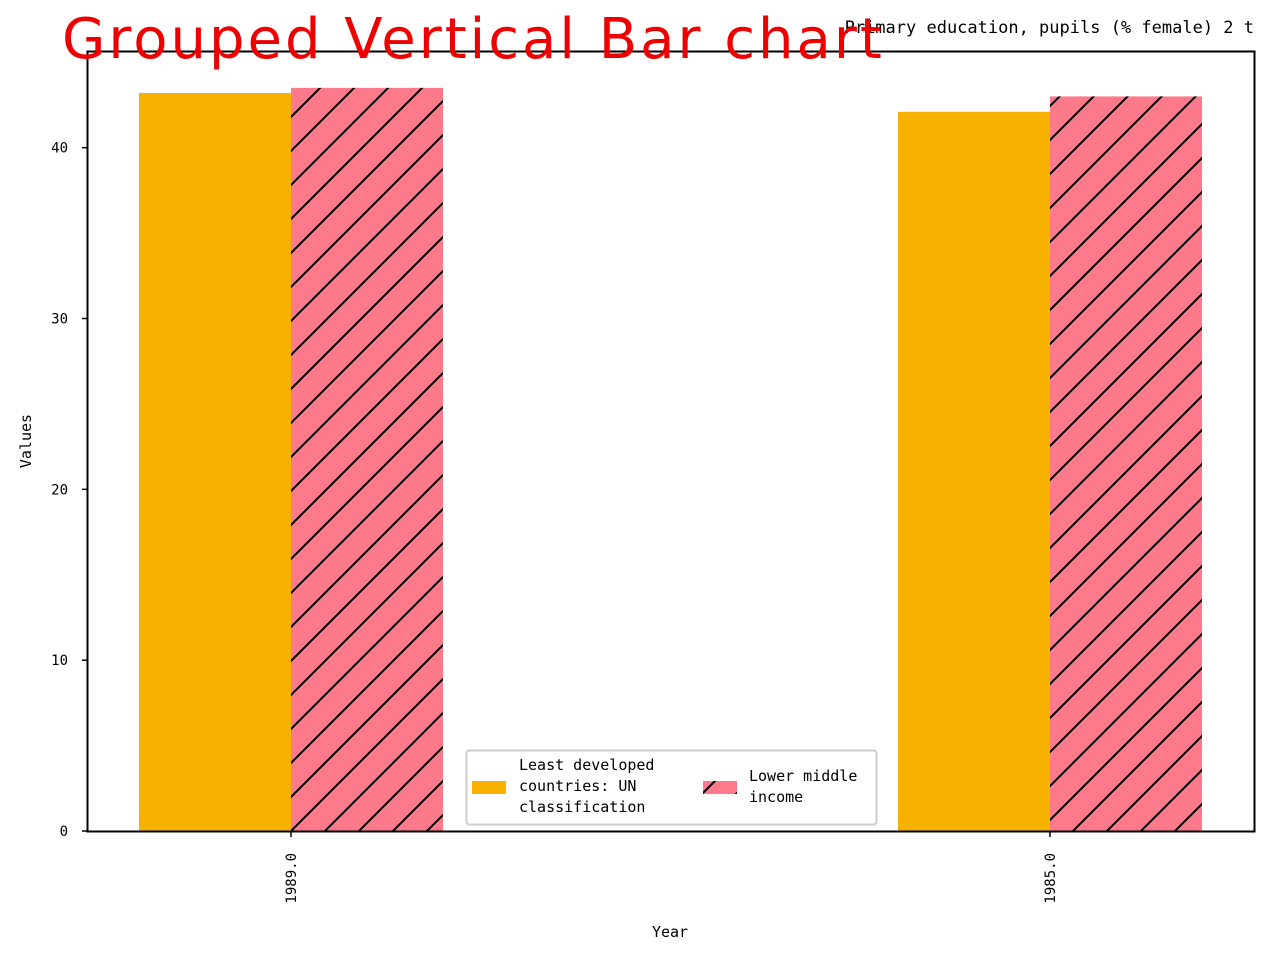  I want to click on y-tick-label: 30, so click(59, 320).